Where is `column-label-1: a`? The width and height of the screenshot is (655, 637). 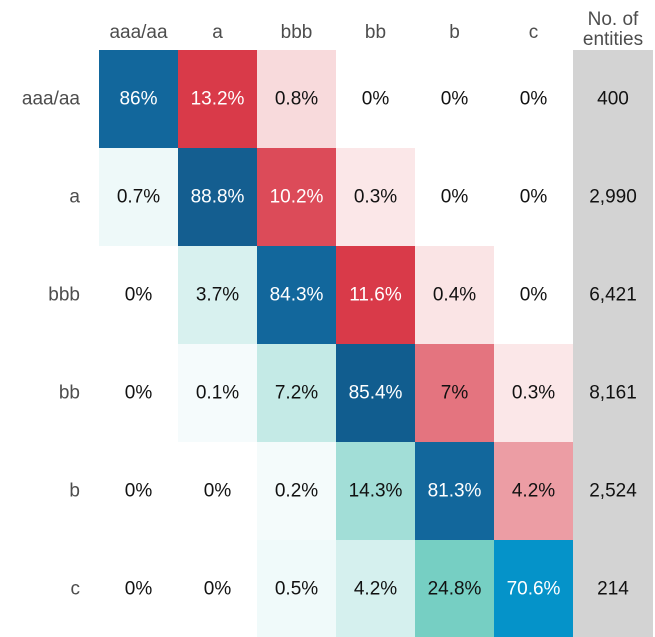
column-label-1: a is located at coordinates (217, 32).